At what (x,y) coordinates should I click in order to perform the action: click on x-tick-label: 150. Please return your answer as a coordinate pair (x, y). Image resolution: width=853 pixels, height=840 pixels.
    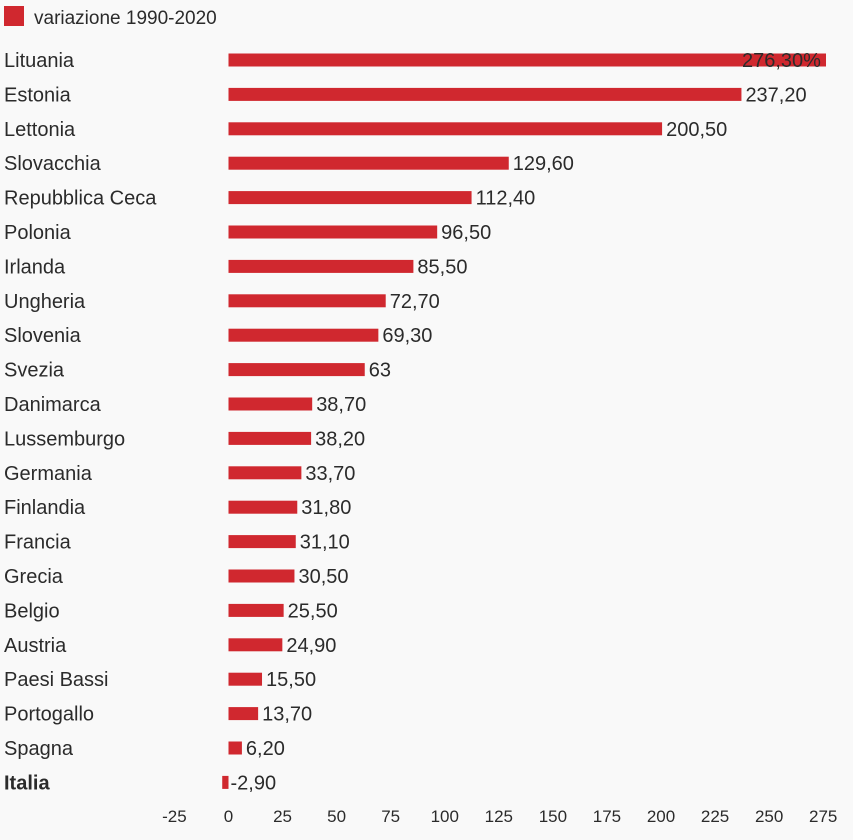
    Looking at the image, I should click on (553, 816).